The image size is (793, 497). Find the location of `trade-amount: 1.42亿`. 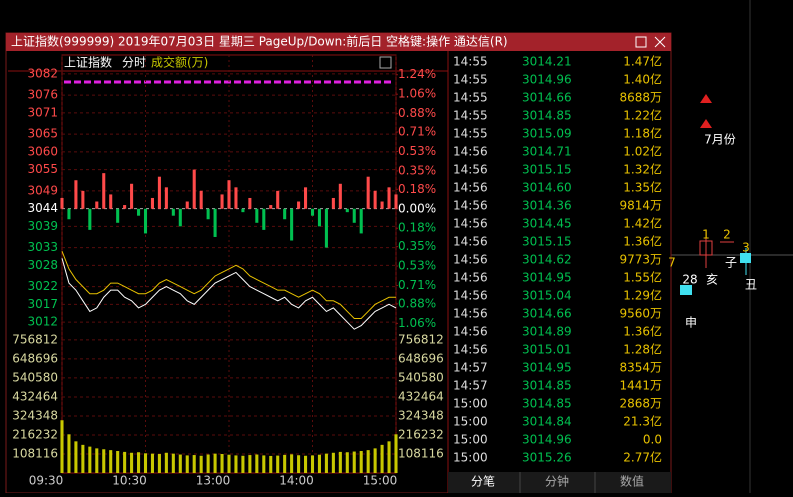

trade-amount: 1.42亿 is located at coordinates (642, 223).